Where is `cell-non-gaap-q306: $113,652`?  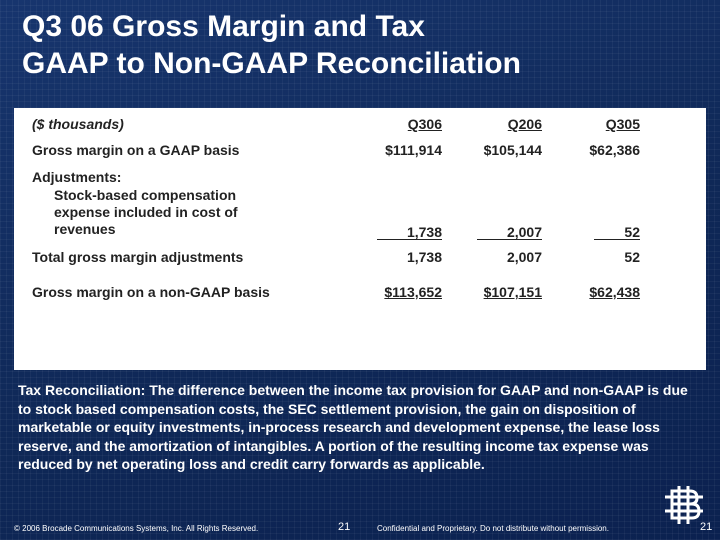
cell-non-gaap-q306: $113,652 is located at coordinates (413, 292).